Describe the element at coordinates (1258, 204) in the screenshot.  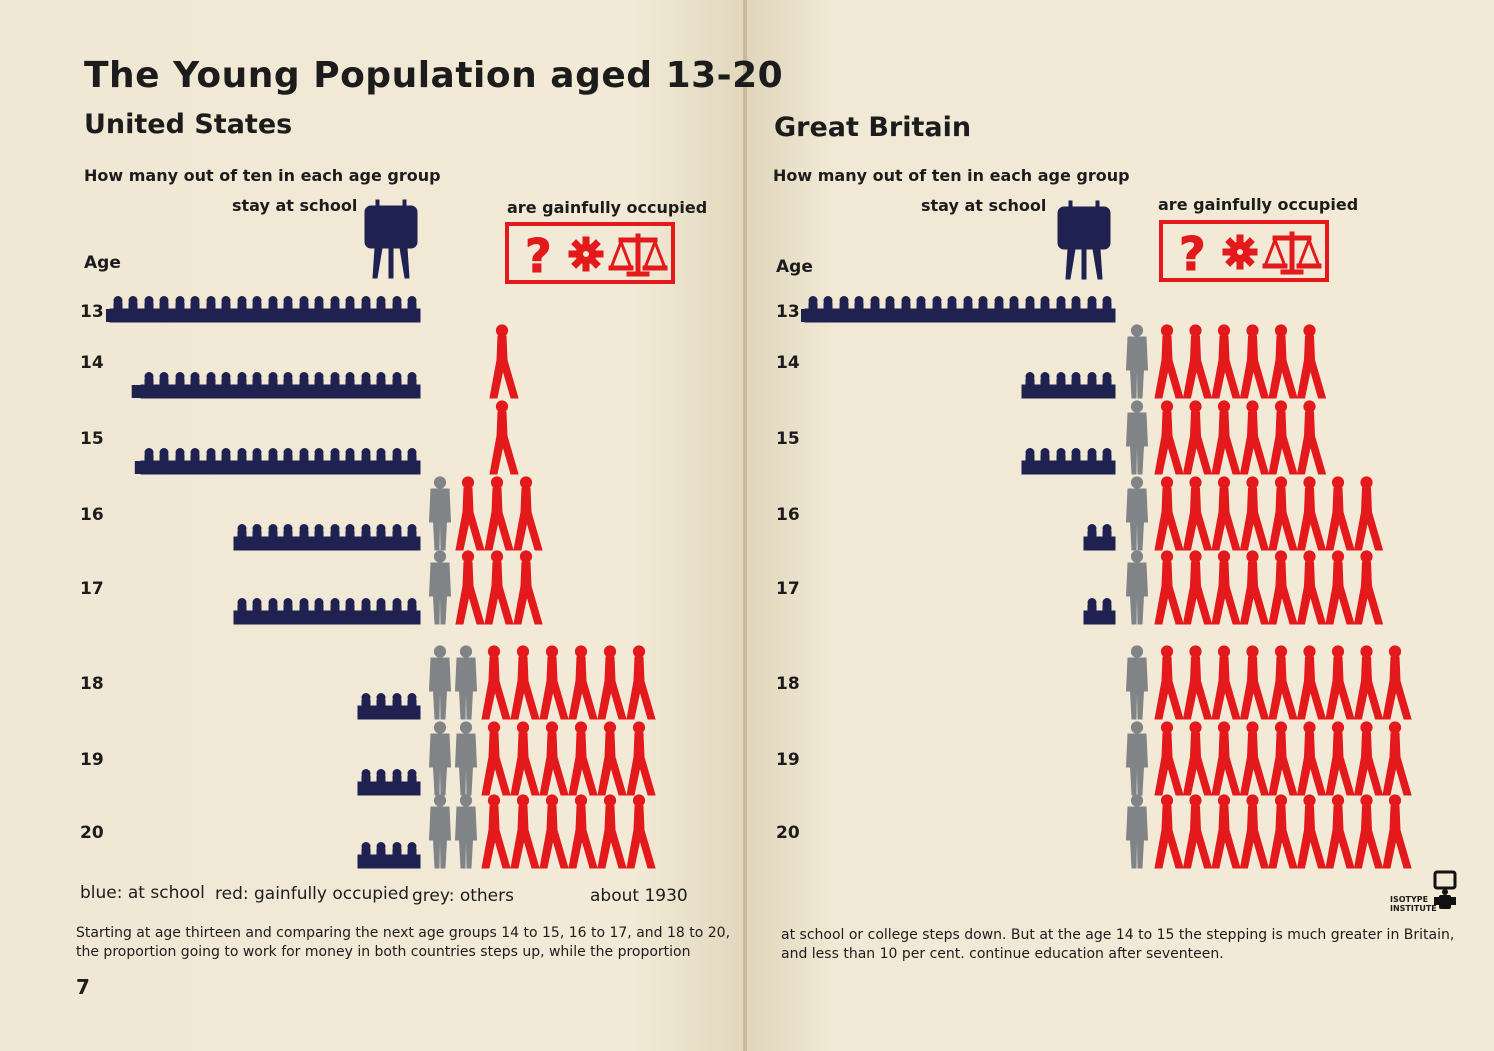
I see `gb-occupied-header: are gainfully occupied` at that location.